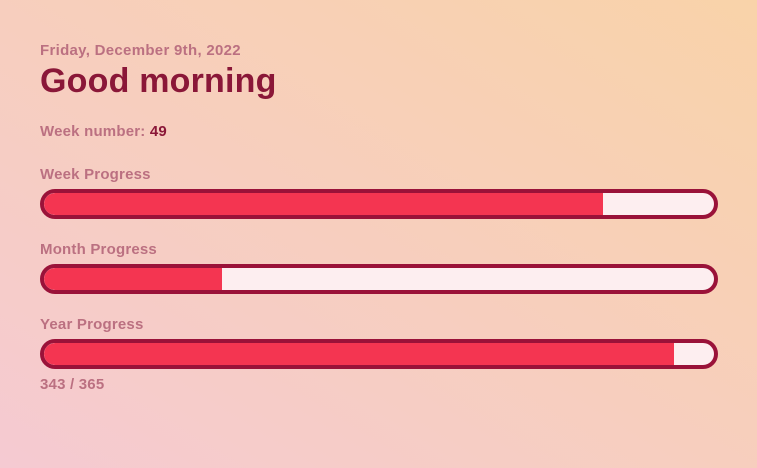 This screenshot has height=468, width=757. I want to click on week-number-text: Week number: 49, so click(379, 131).